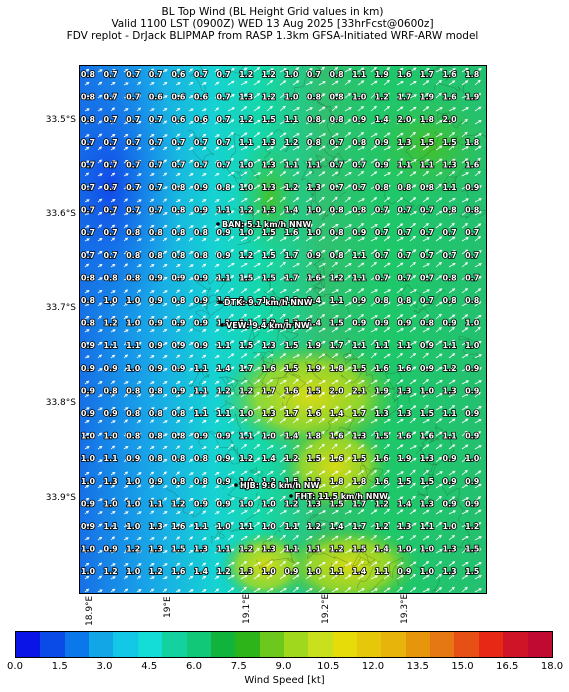 The image size is (569, 692). I want to click on grid-value: 1.8, so click(337, 481).